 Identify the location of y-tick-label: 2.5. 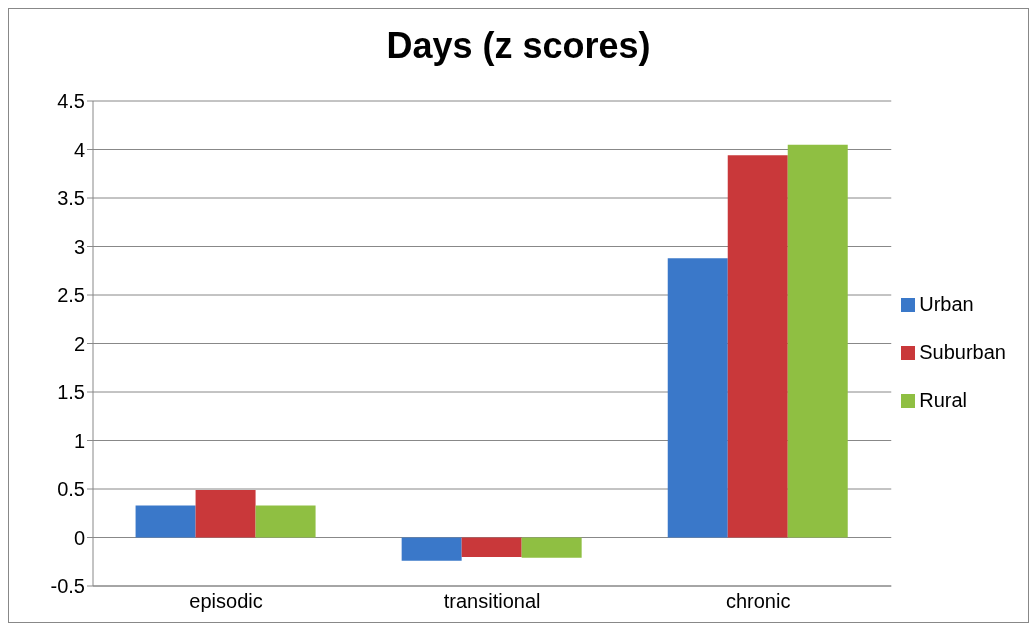
(71, 295).